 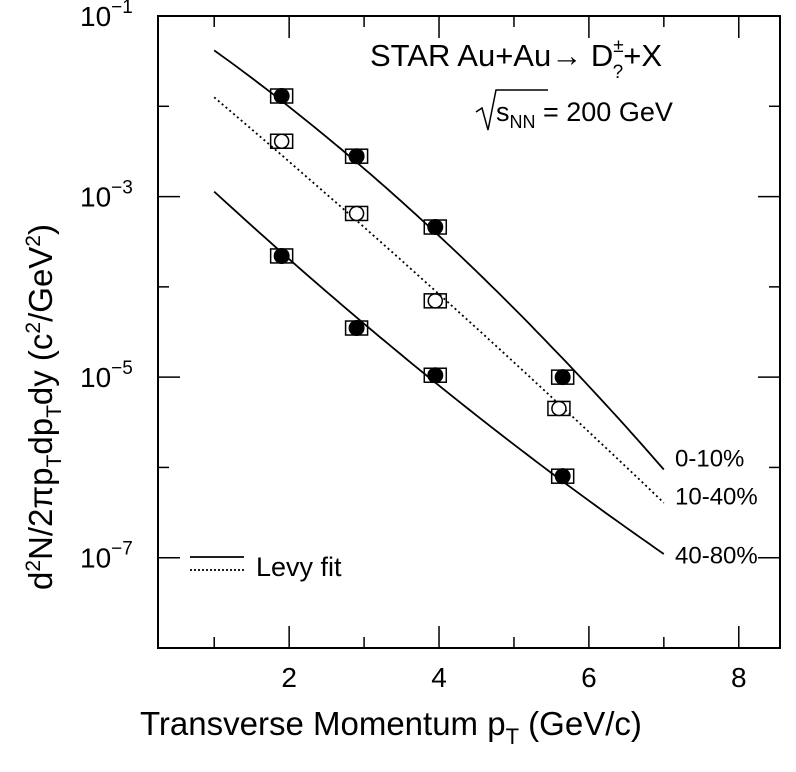 What do you see at coordinates (716, 497) in the screenshot?
I see `series-label: 10-40%` at bounding box center [716, 497].